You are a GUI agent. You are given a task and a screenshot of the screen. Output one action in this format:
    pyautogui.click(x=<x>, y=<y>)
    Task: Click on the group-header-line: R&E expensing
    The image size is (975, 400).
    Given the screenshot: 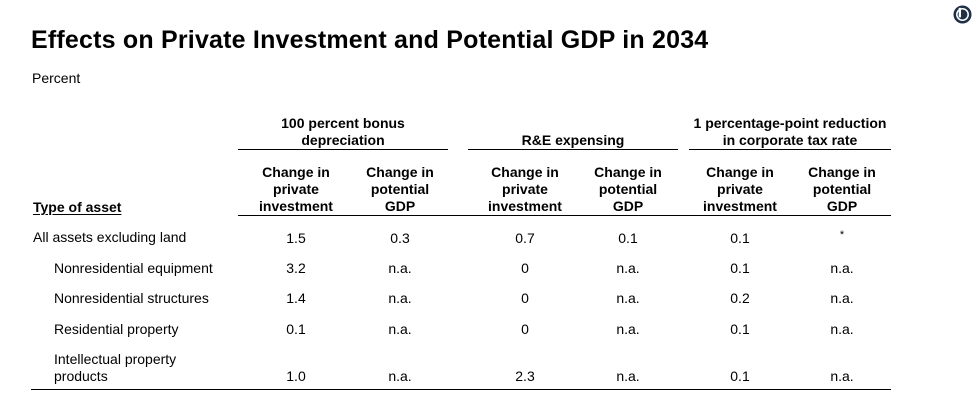 What is the action you would take?
    pyautogui.click(x=573, y=140)
    